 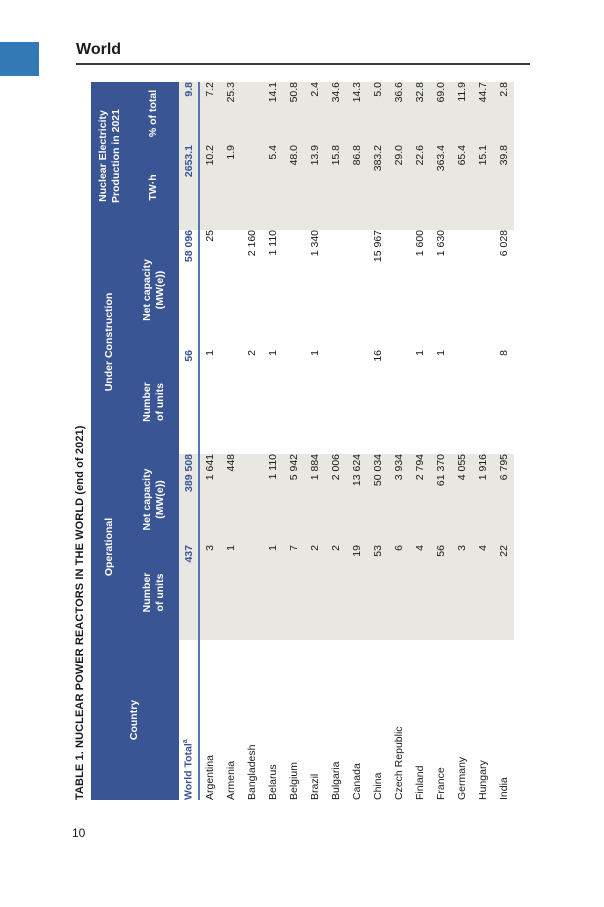 I want to click on twh-cell: 383.2, so click(x=377, y=187).